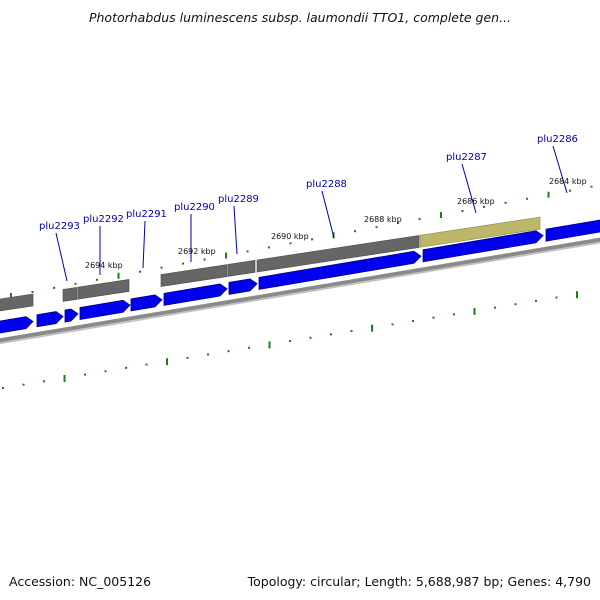 Image resolution: width=600 pixels, height=600 pixels. I want to click on kbp-label: 2690 kbp, so click(290, 236).